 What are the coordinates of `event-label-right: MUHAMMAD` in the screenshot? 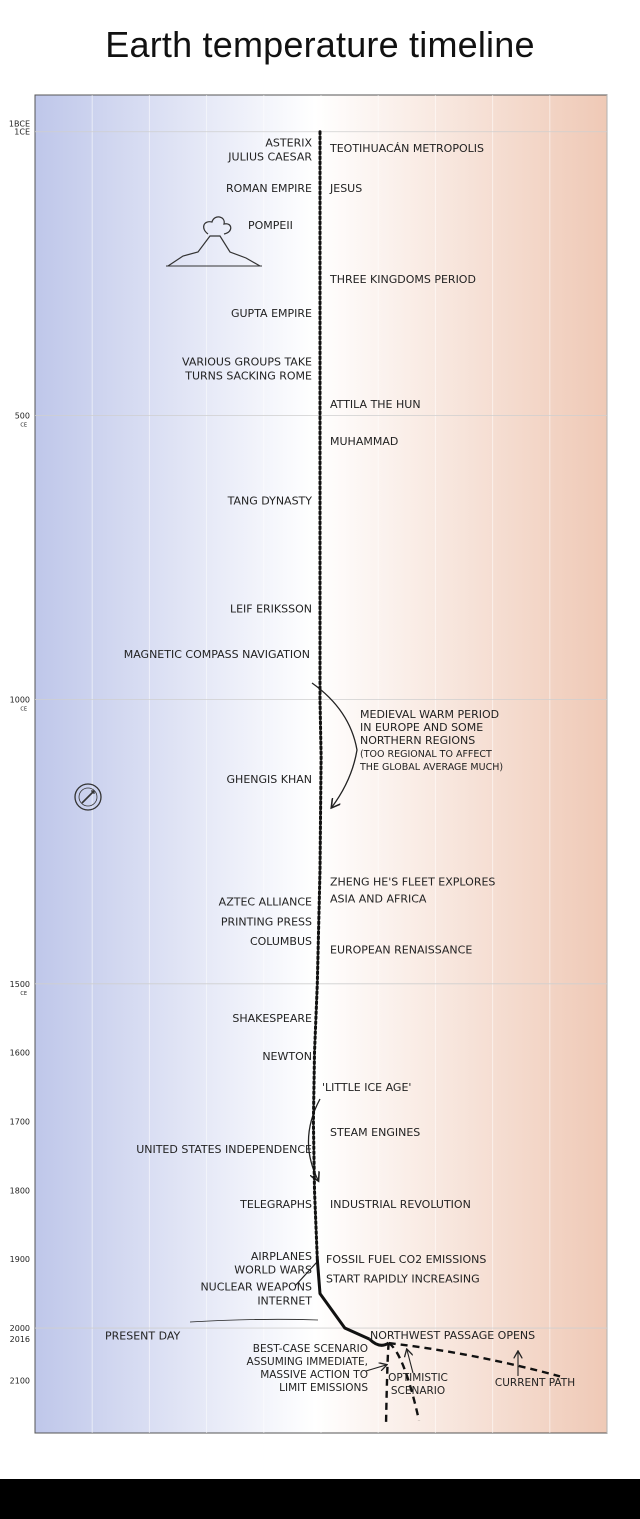 It's located at (364, 441).